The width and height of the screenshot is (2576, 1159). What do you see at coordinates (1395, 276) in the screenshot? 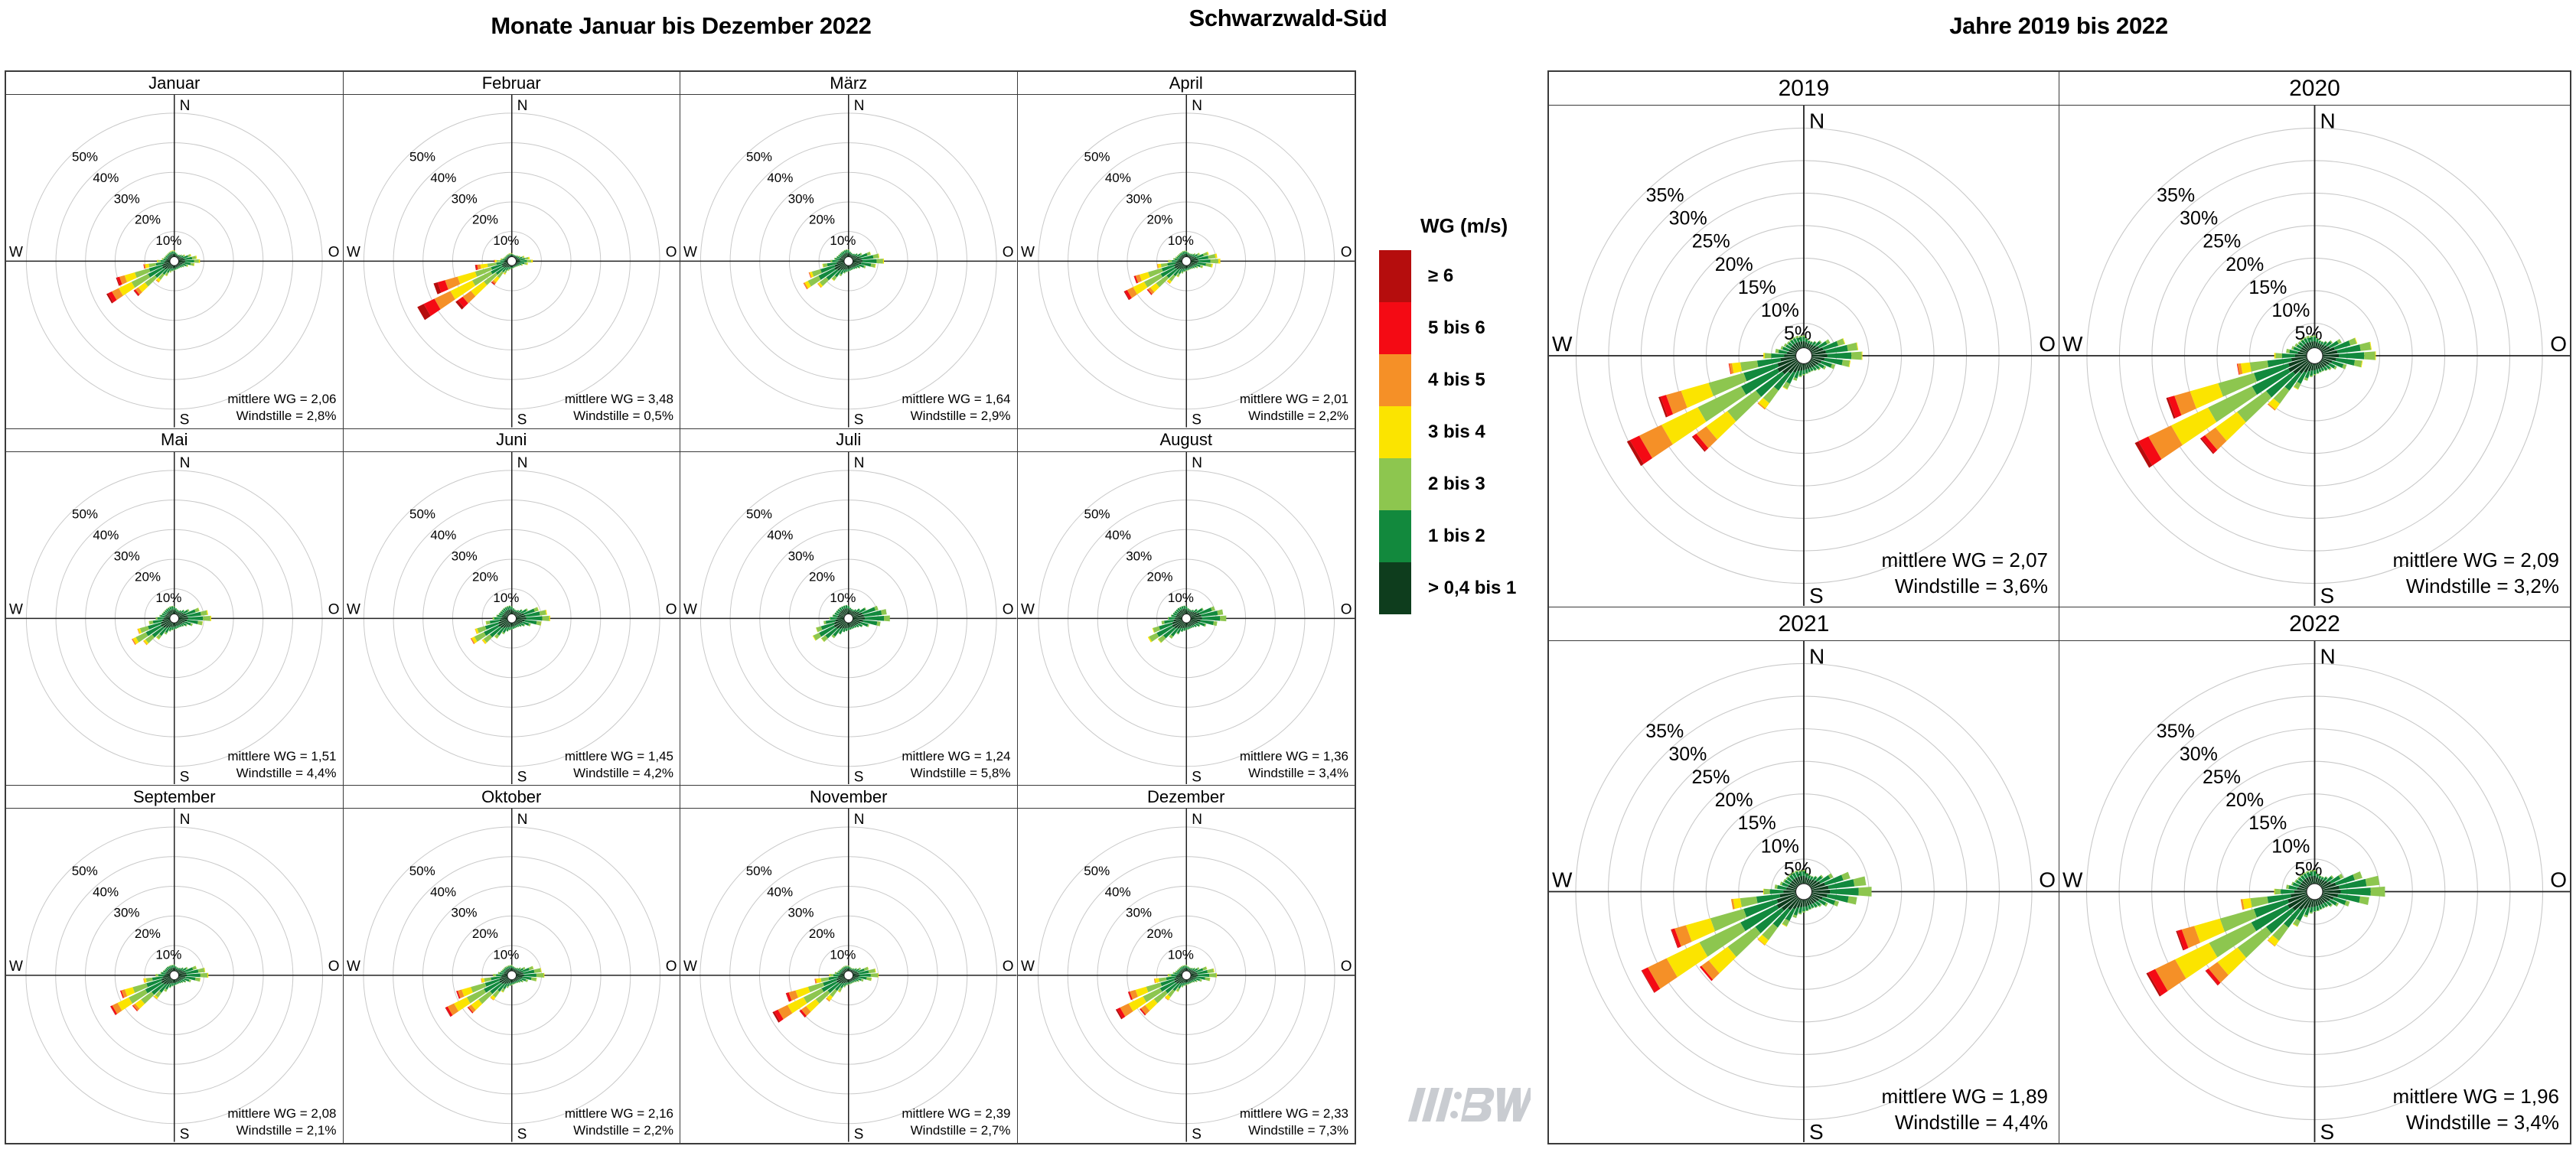
I see `legend-swatch` at bounding box center [1395, 276].